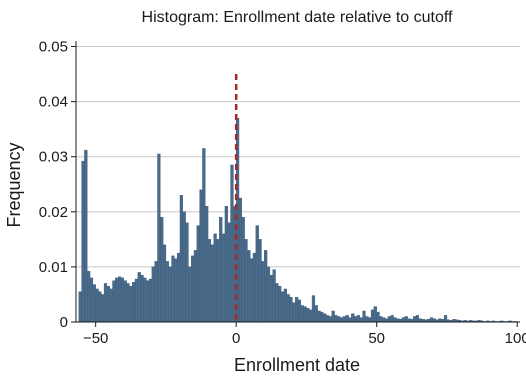  I want to click on y-tick-label: 0.04, so click(53, 102).